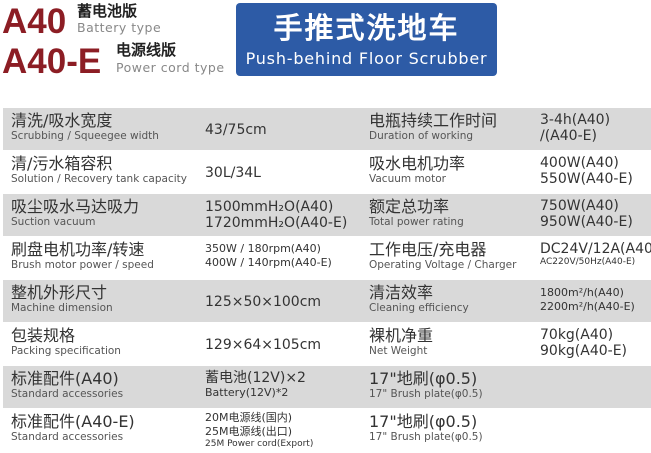  Describe the element at coordinates (107, 11) in the screenshot. I see `model-a40-cn: 蓄电池版` at that location.